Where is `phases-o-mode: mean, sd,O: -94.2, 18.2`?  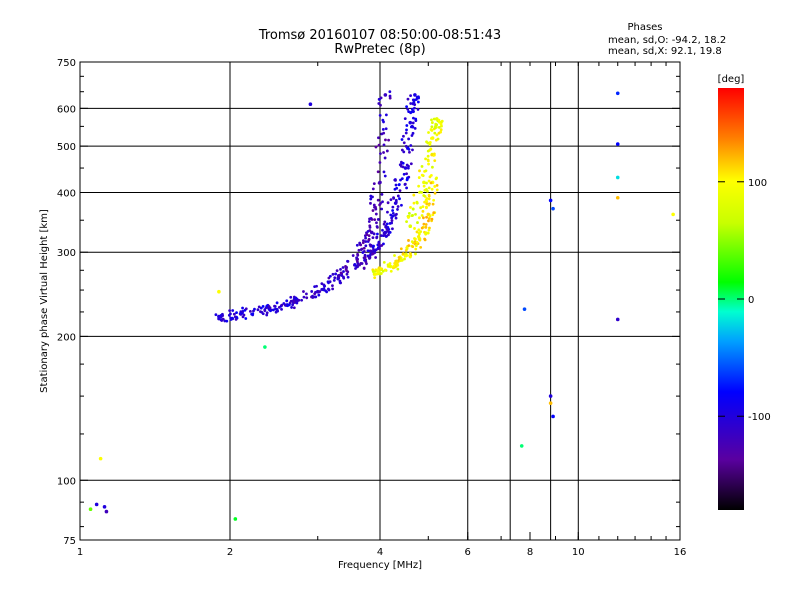
phases-o-mode: mean, sd,O: -94.2, 18.2 is located at coordinates (667, 40).